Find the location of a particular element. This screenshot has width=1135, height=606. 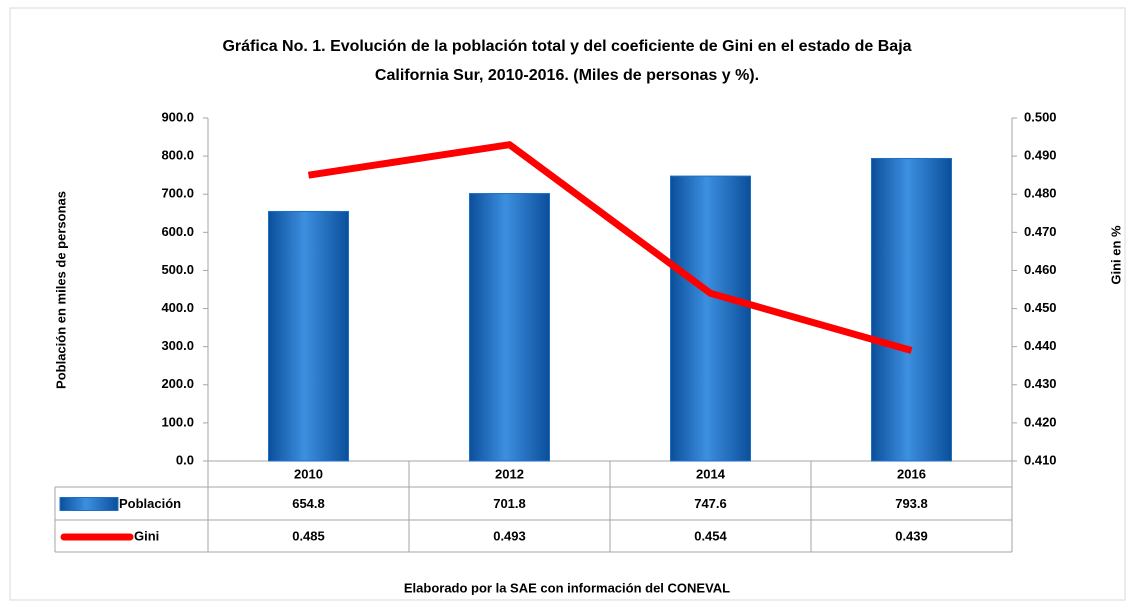

table-value: 701.8 is located at coordinates (509, 503).